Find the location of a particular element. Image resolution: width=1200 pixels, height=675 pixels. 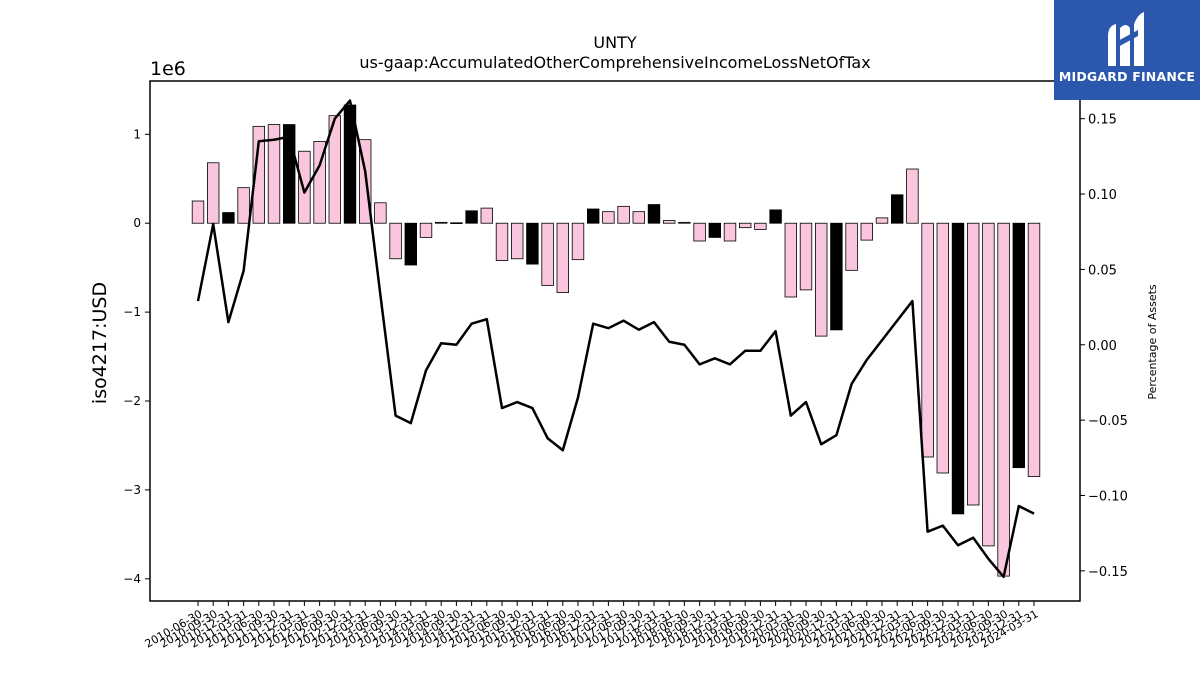

brand-logo: MIDGARD FINANCE is located at coordinates (1127, 50).